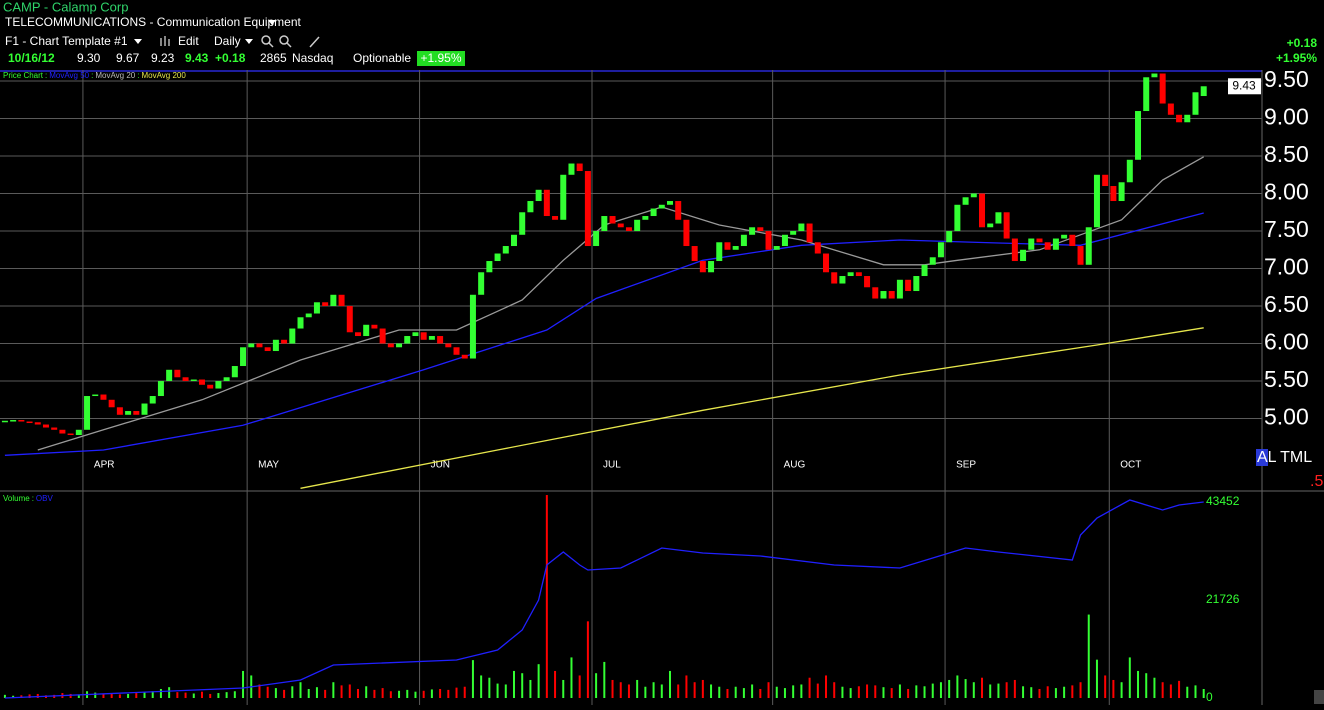  I want to click on x-tick-label: JUN, so click(440, 465).